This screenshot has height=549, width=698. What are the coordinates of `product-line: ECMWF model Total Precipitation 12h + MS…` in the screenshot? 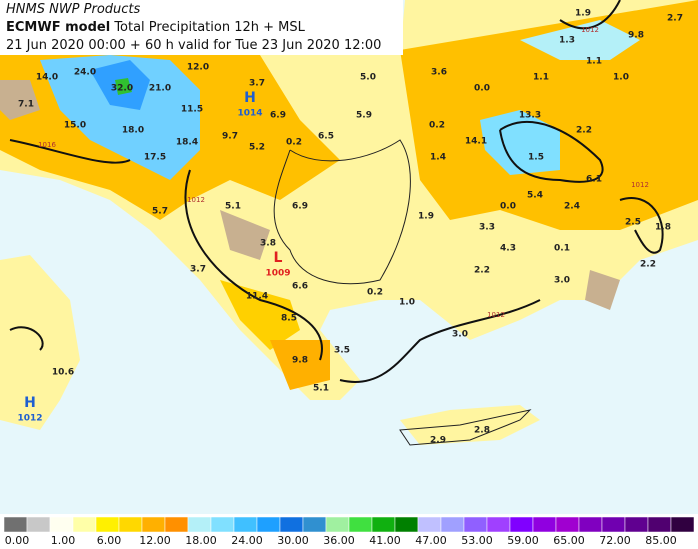 It's located at (156, 27).